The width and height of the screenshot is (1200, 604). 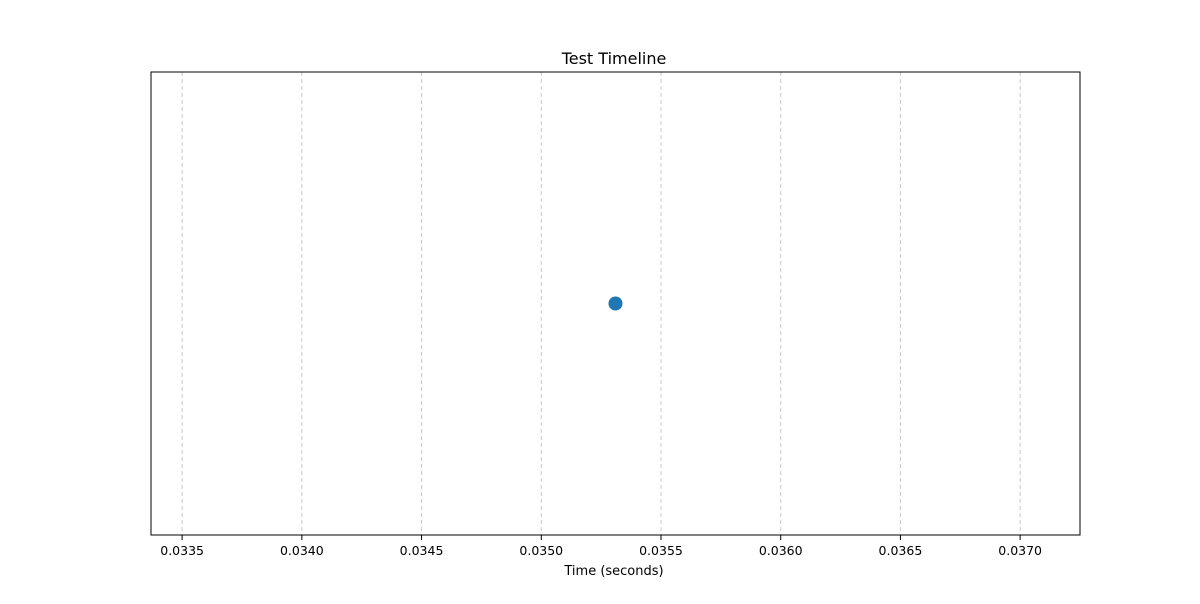 What do you see at coordinates (614, 58) in the screenshot?
I see `chart-title: Test Timeline` at bounding box center [614, 58].